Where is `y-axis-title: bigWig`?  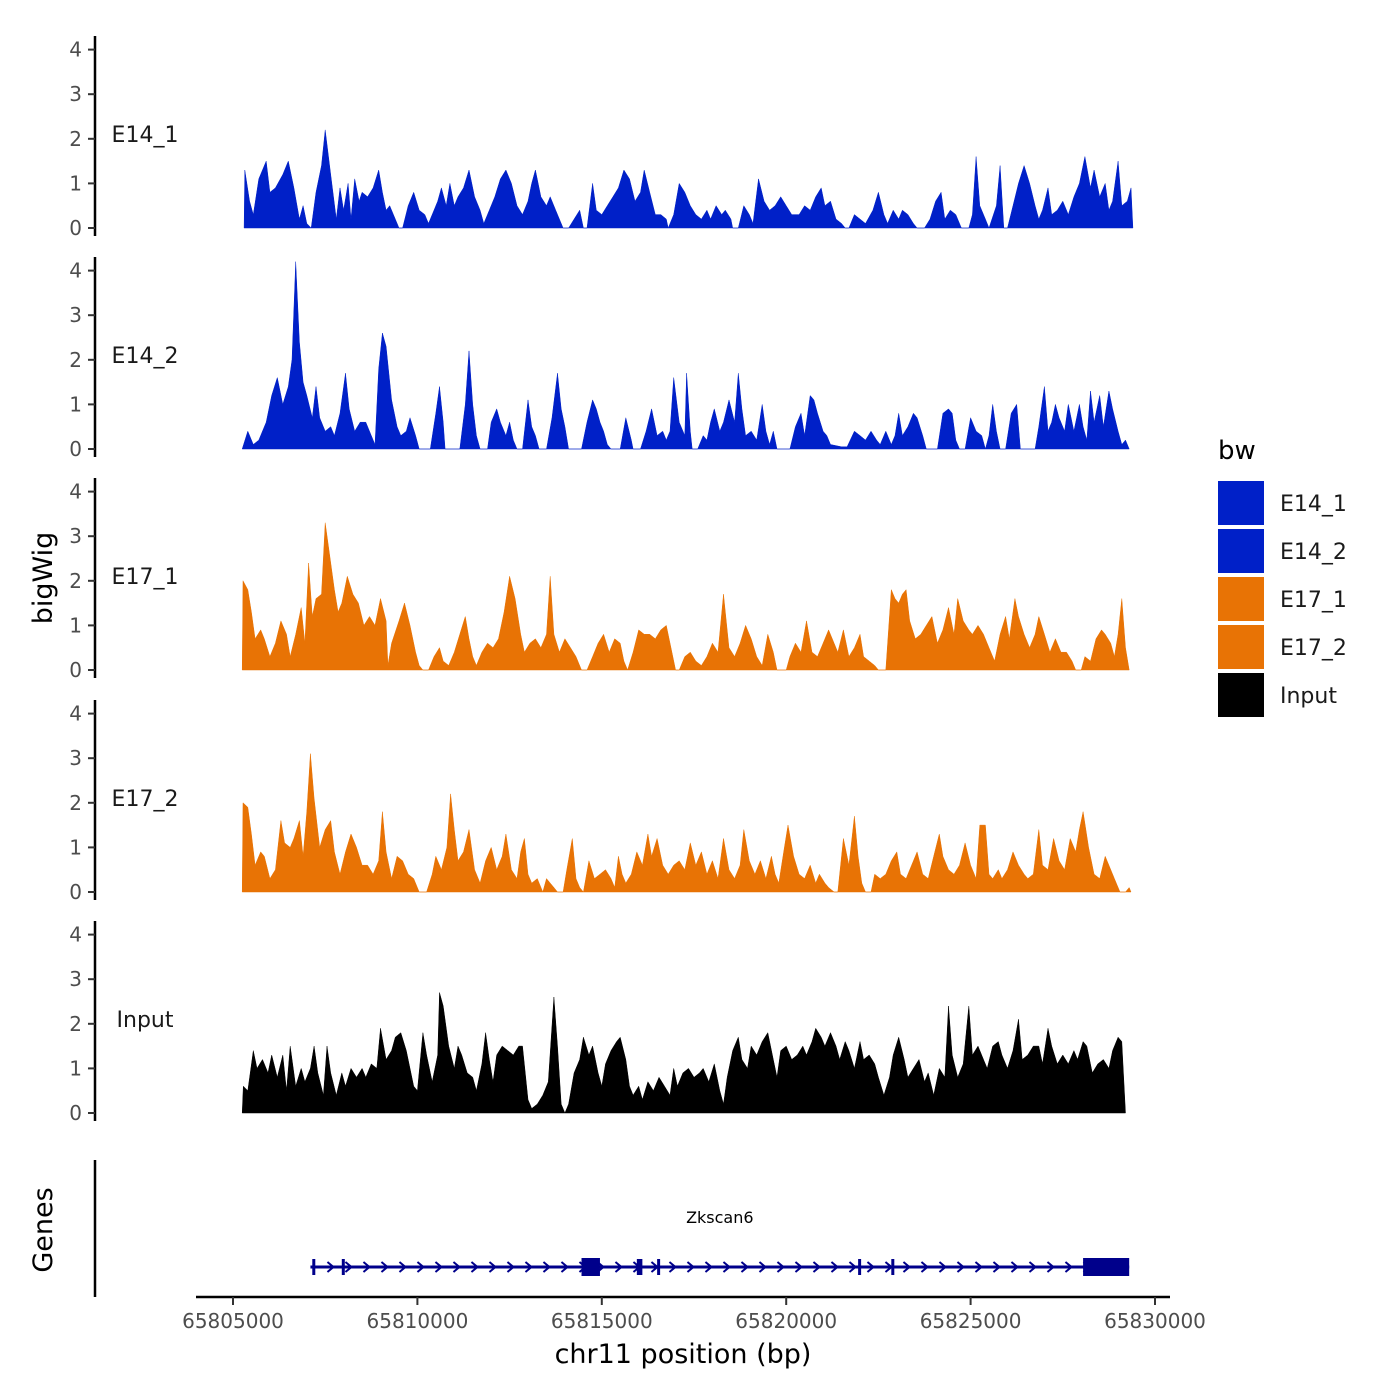
y-axis-title: bigWig is located at coordinates (43, 578).